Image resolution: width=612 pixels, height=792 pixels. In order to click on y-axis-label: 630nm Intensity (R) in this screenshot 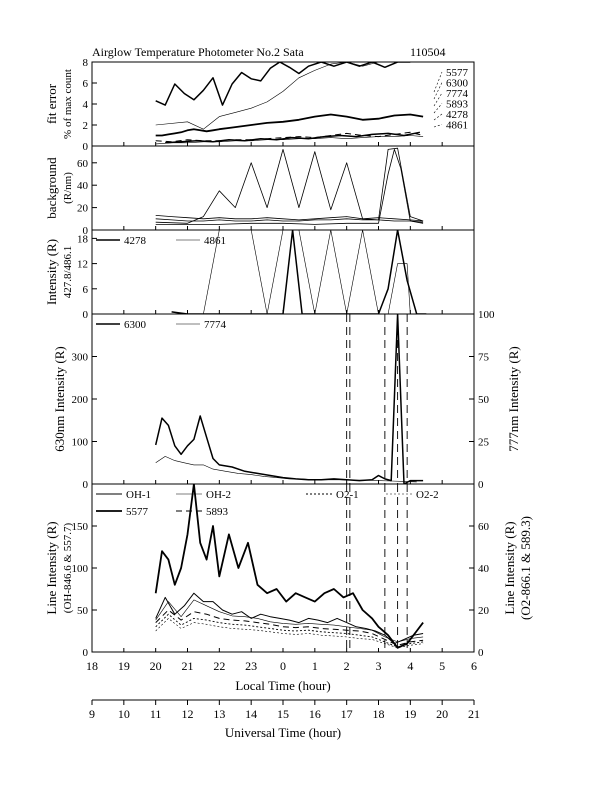, I will do `click(59, 398)`.